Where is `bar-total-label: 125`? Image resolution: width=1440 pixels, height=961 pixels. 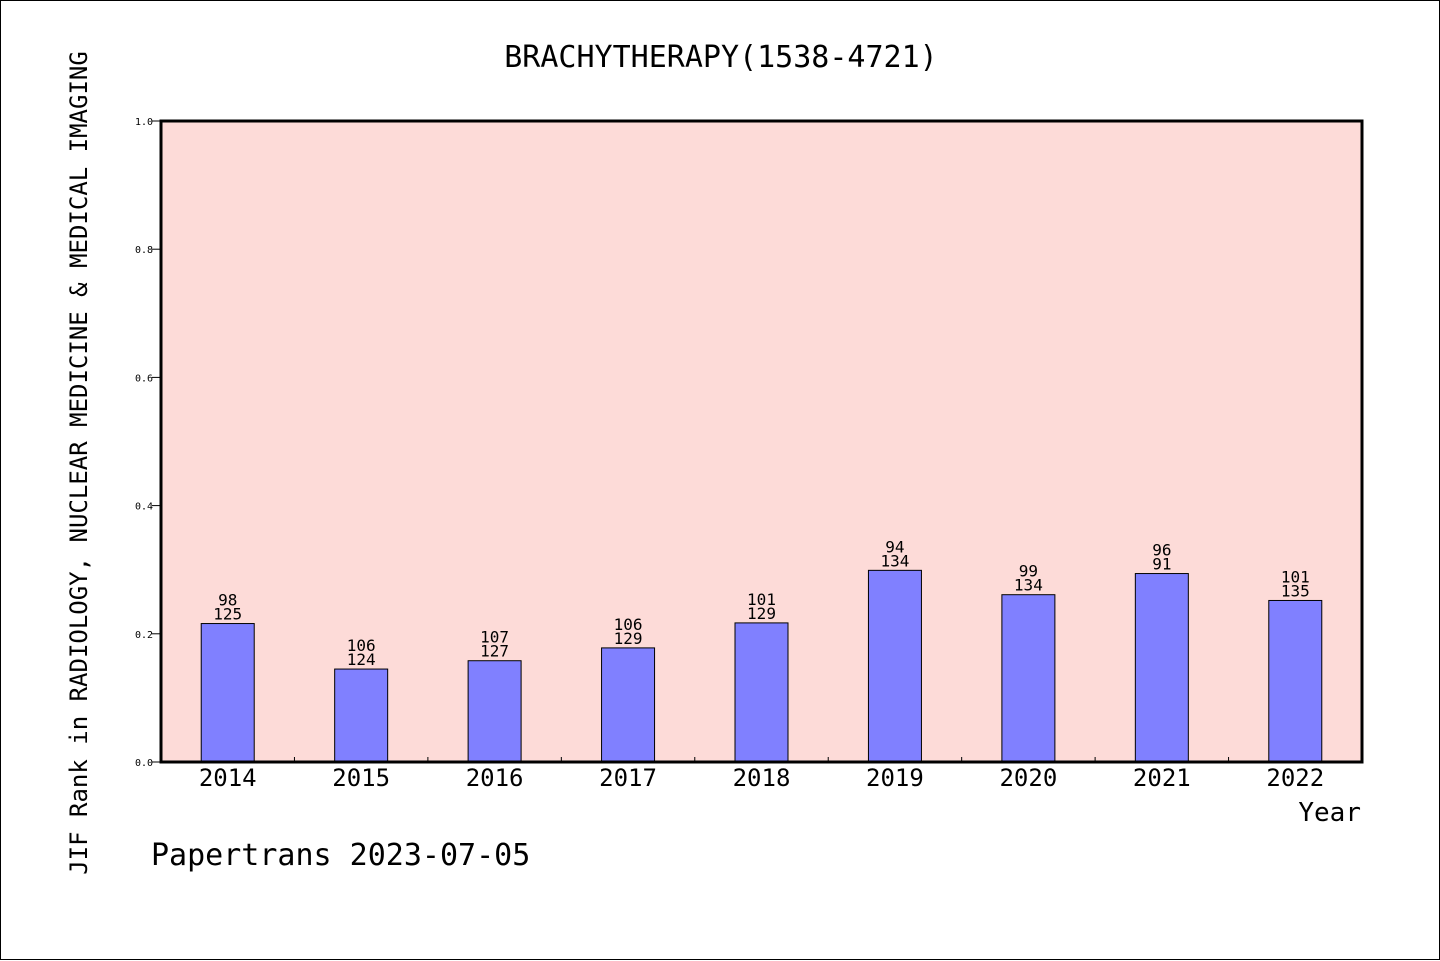
bar-total-label: 125 is located at coordinates (227, 614).